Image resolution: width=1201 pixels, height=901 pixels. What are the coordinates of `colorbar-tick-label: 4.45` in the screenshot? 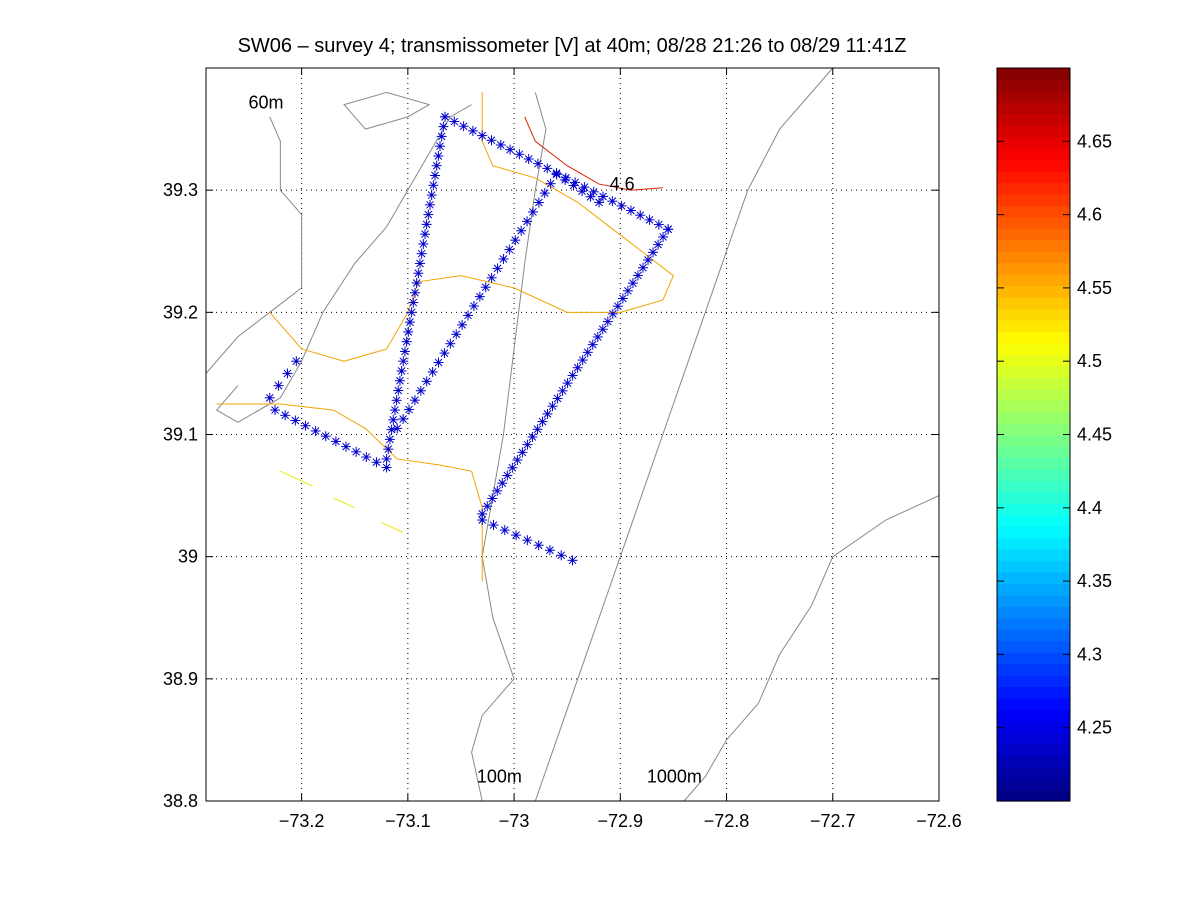 It's located at (1094, 435).